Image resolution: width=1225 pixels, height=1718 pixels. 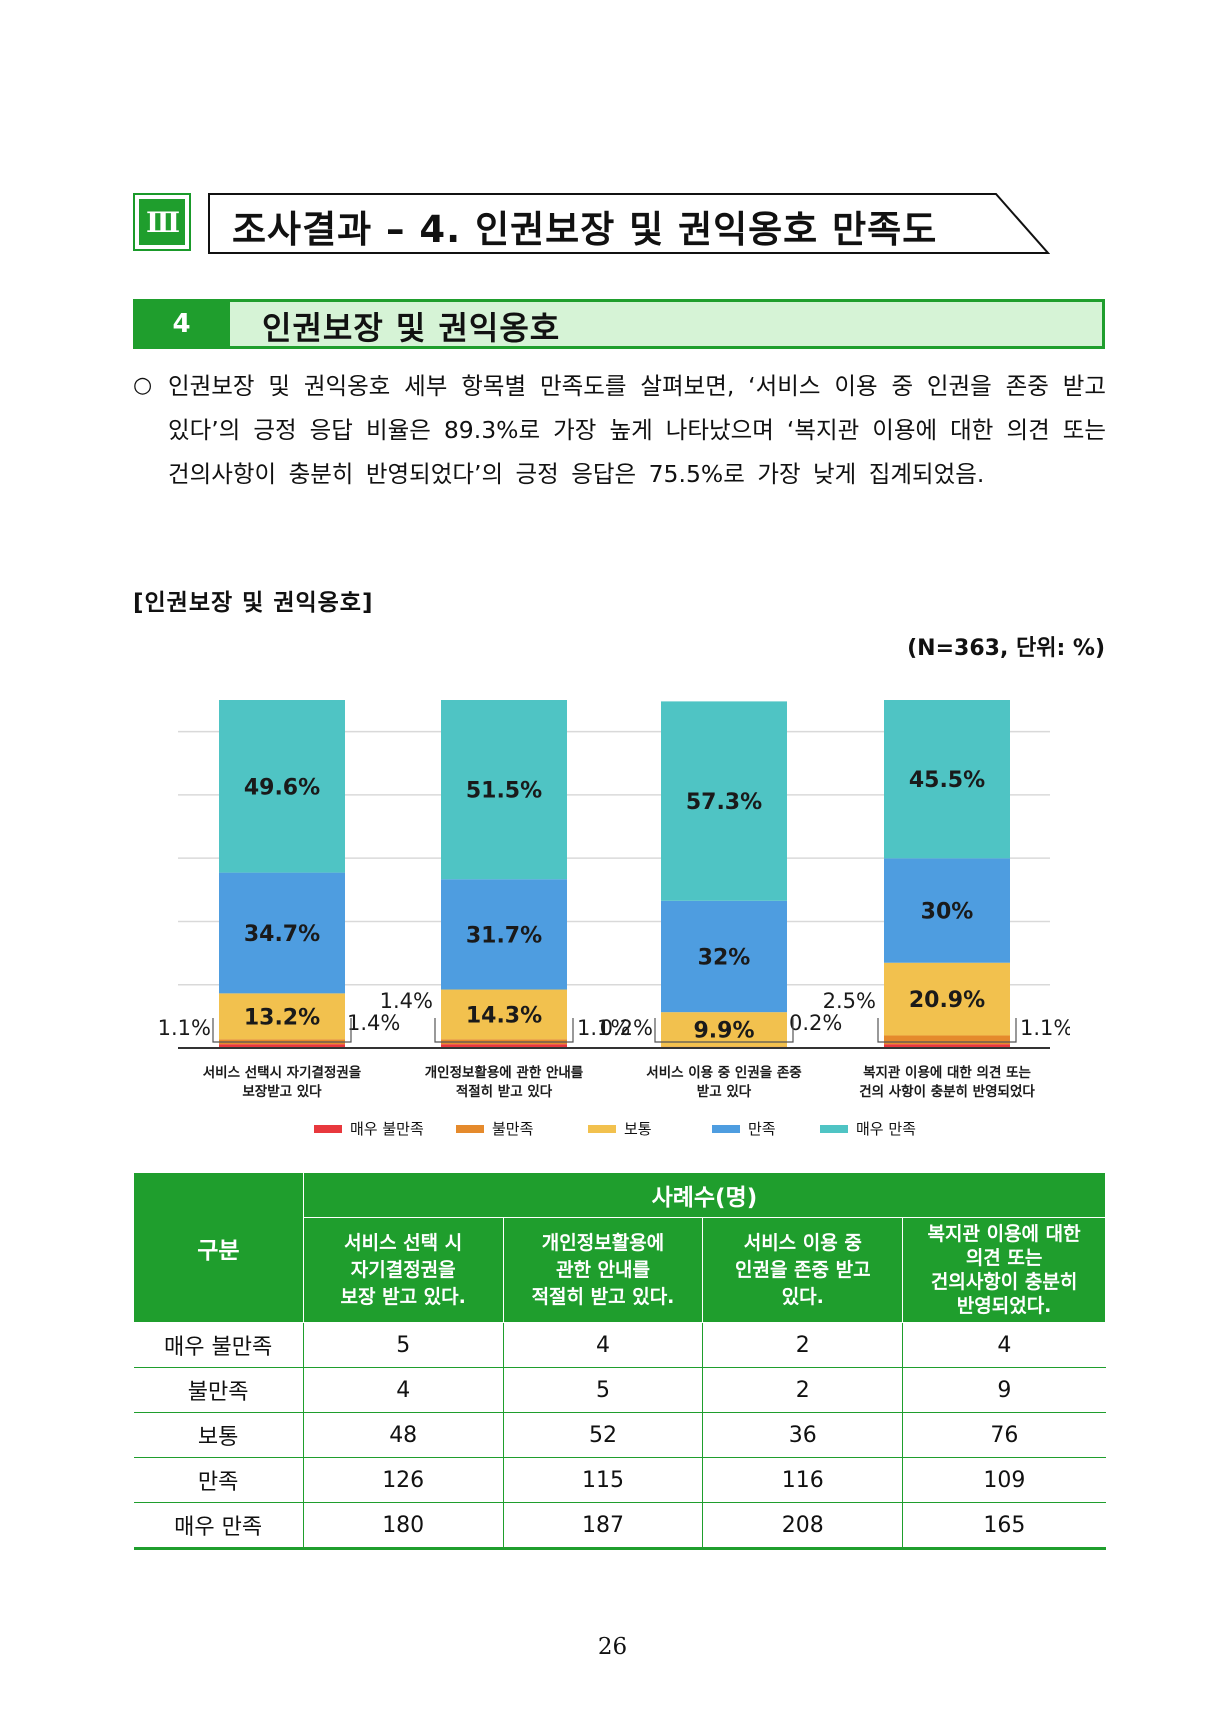 I want to click on table-cell: 9, so click(x=1004, y=1390).